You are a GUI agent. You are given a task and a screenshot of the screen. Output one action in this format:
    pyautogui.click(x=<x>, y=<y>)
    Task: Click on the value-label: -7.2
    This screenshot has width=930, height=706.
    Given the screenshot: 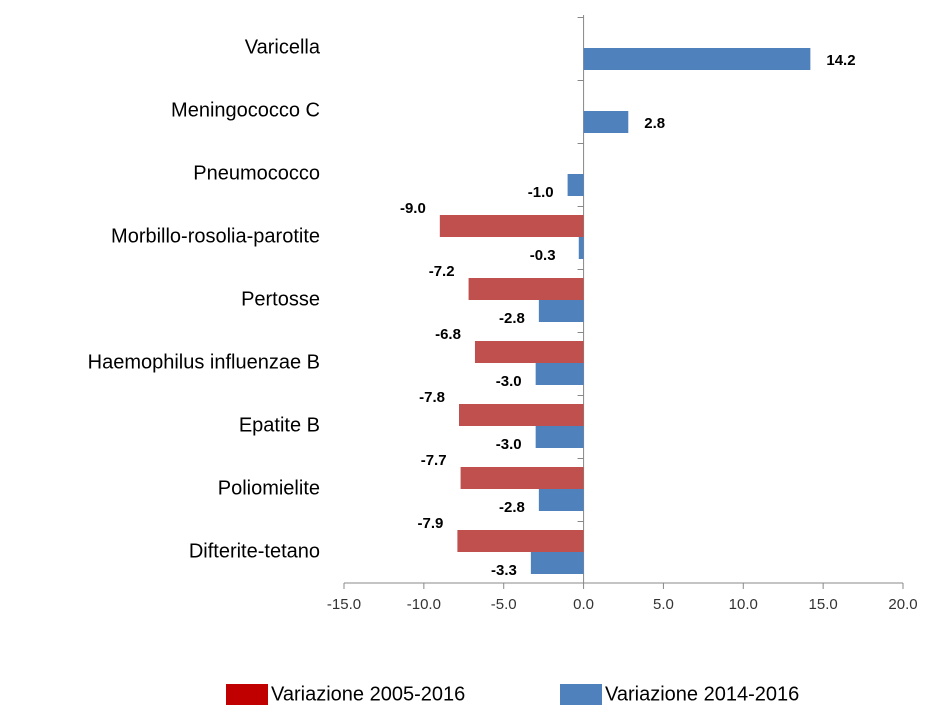 What is the action you would take?
    pyautogui.click(x=442, y=271)
    